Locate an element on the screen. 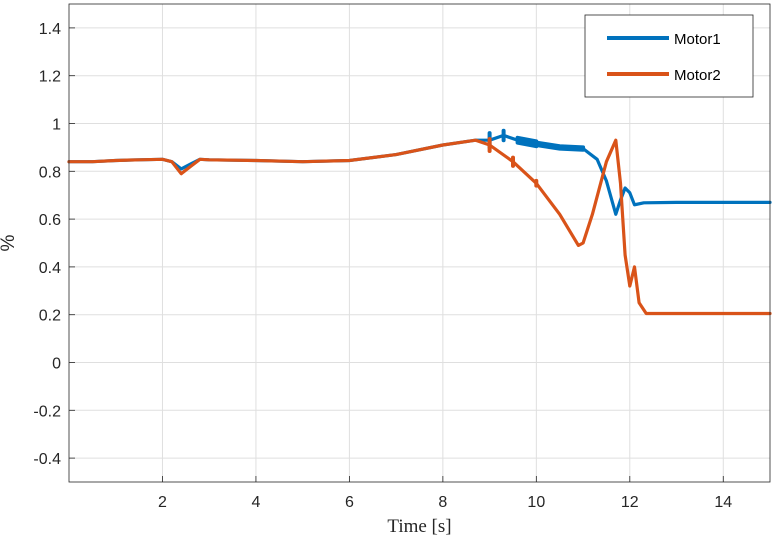 The width and height of the screenshot is (773, 542). y-tick-label: -0.4 is located at coordinates (47, 459).